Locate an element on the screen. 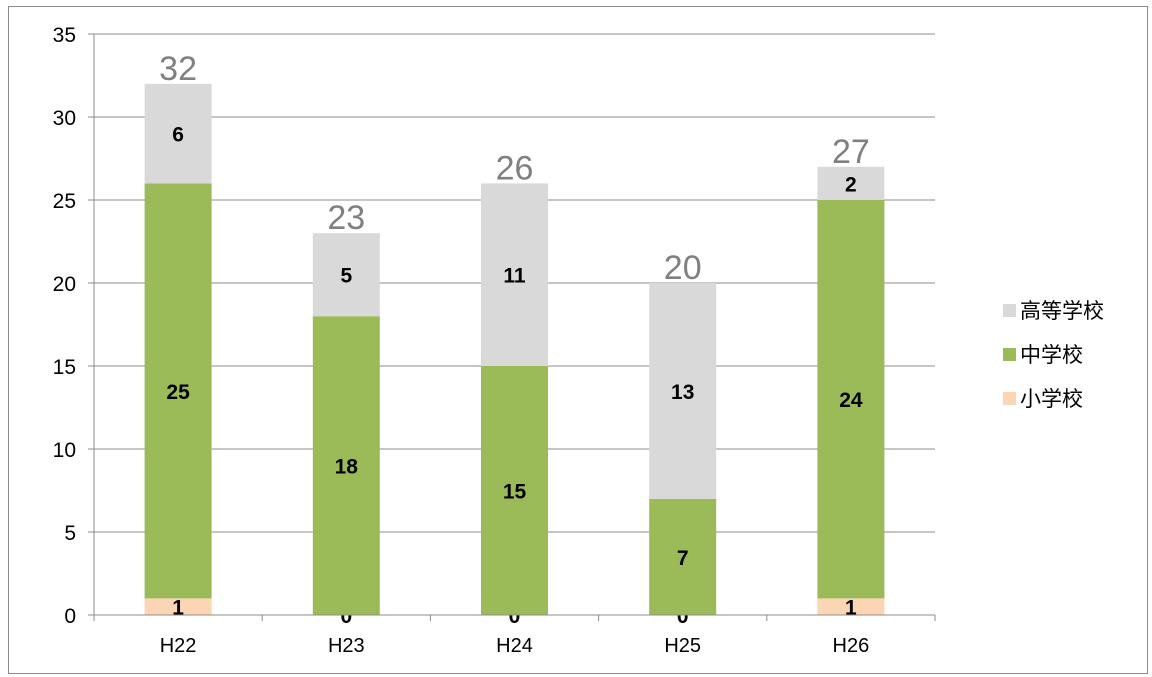 The width and height of the screenshot is (1152, 677). y-tick-label: 20 is located at coordinates (64, 284).